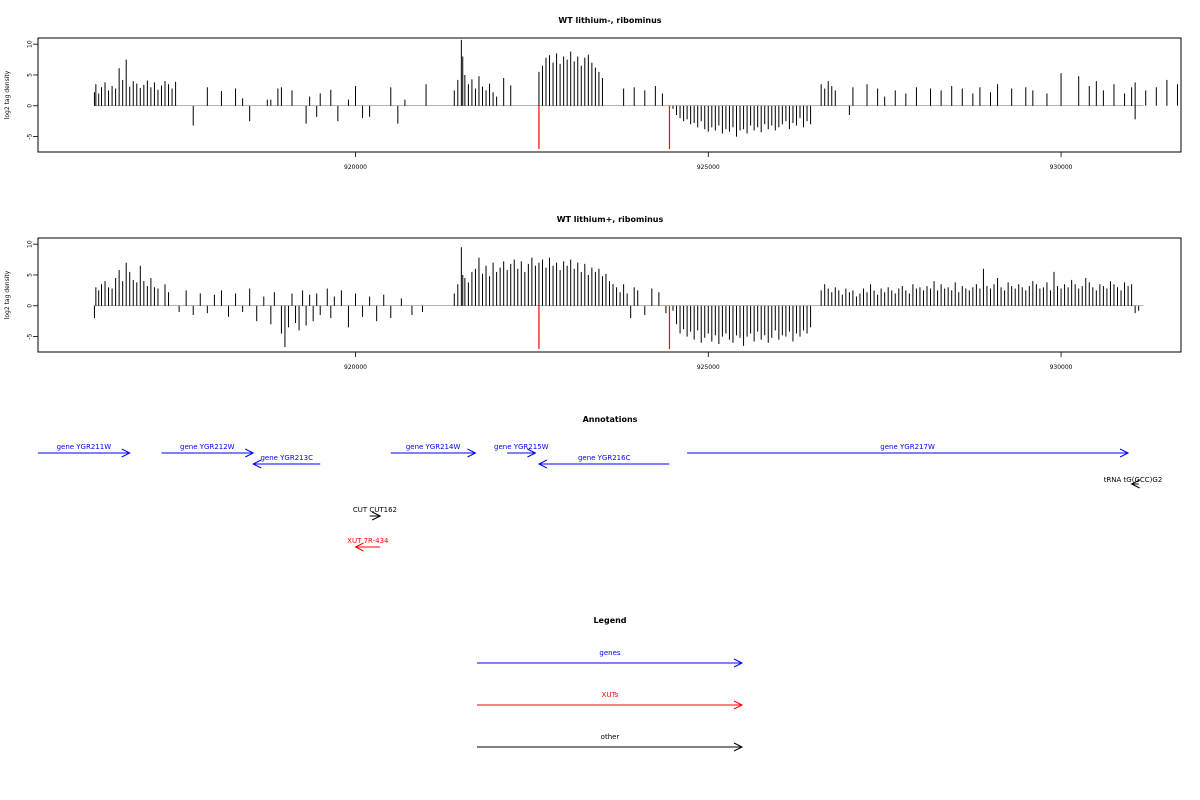 The height and width of the screenshot is (800, 1200). I want to click on legend-label: XUTs, so click(610, 695).